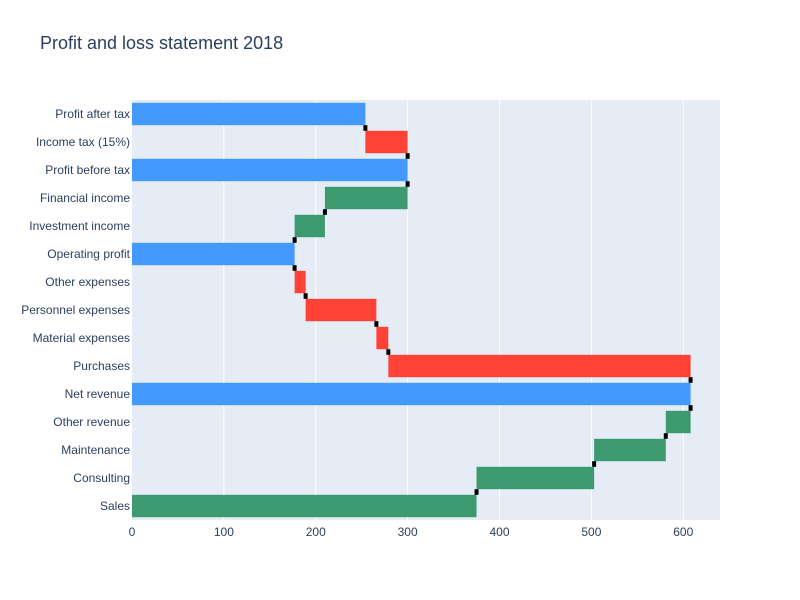  Describe the element at coordinates (85, 198) in the screenshot. I see `y-tick-label: Financial income` at that location.